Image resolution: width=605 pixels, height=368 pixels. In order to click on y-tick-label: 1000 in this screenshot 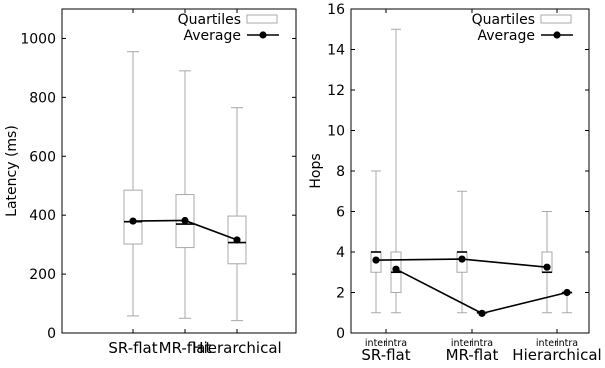, I will do `click(38, 39)`.